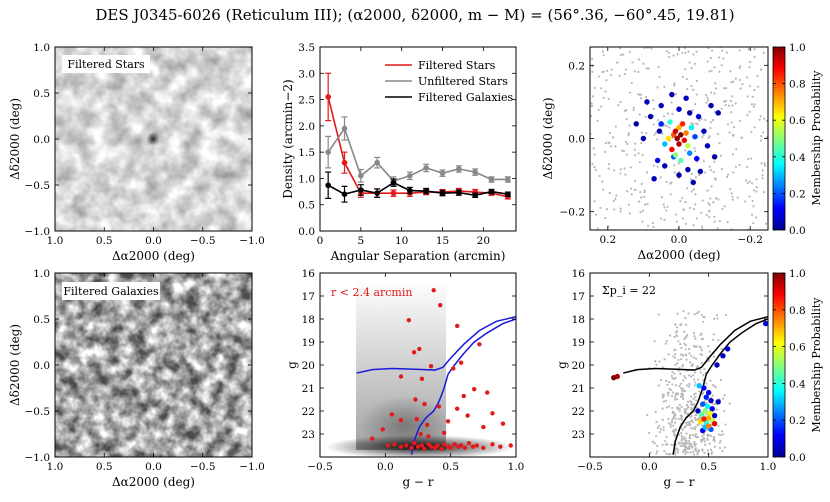 The height and width of the screenshot is (502, 830). What do you see at coordinates (288, 138) in the screenshot?
I see `y-axis-label: Density (arcmin−2)` at bounding box center [288, 138].